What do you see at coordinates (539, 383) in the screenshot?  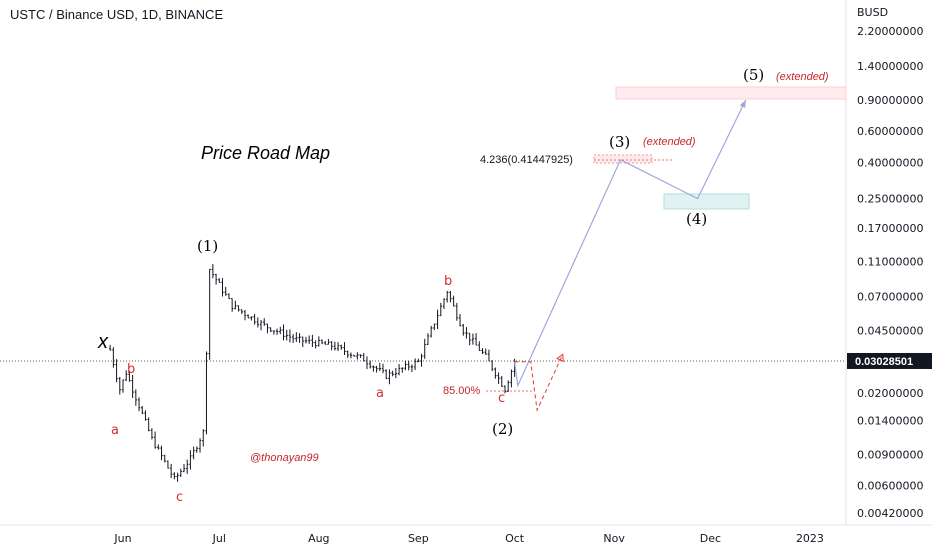 I see `alternate-projection-path` at bounding box center [539, 383].